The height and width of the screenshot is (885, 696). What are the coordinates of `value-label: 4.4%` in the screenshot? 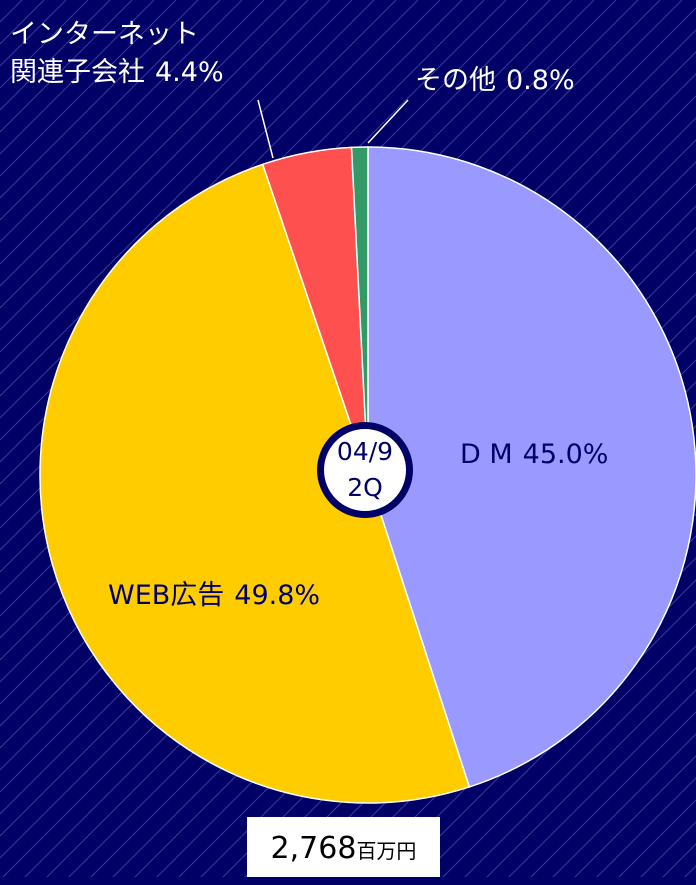 It's located at (189, 72).